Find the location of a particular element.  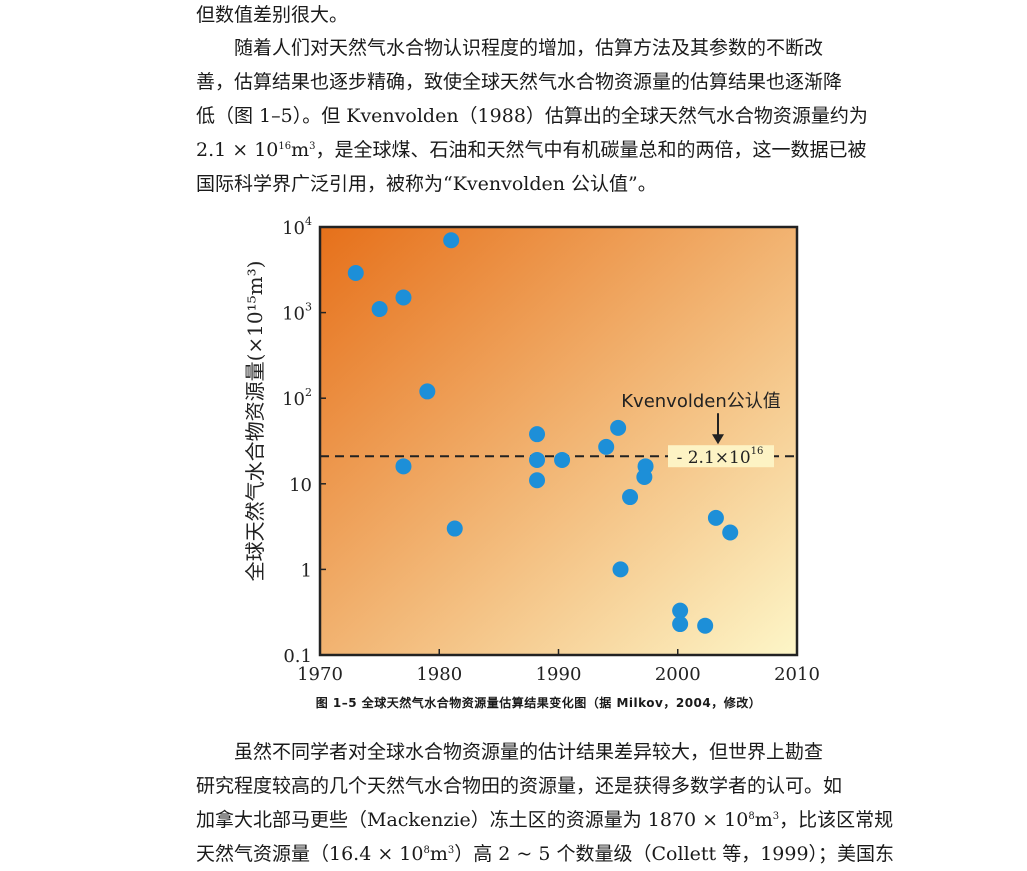

text-fragment: 加拿大北部马更些（Mackenzie）冻土区的资源量为 1870 × 10 is located at coordinates (472, 820).